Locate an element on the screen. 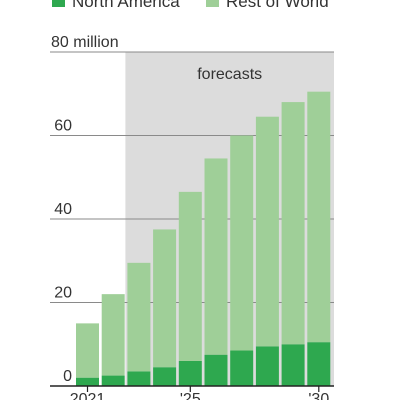  x-tick-label: '25 is located at coordinates (190, 395).